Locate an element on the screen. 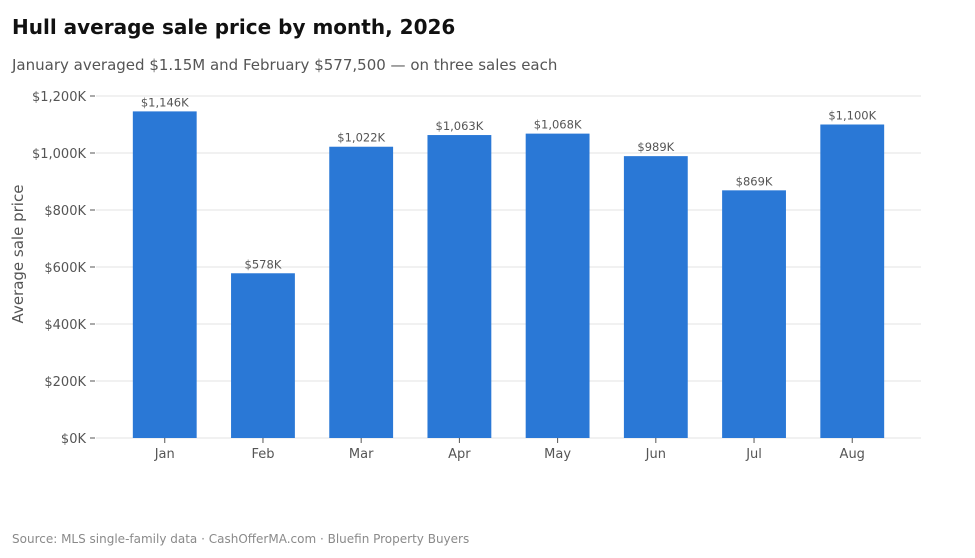  x-tick-label: Jul is located at coordinates (753, 454).